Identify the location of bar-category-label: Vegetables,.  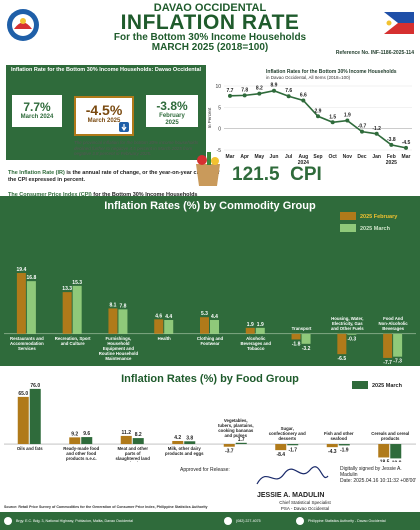
(236, 420).